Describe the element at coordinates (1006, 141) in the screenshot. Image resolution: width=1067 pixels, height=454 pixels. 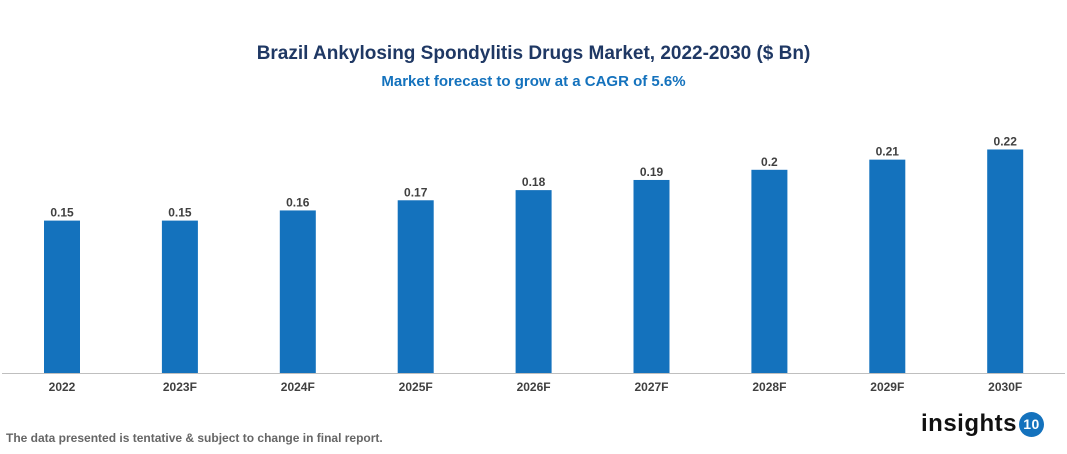
I see `data-label-2030F: 0.22` at that location.